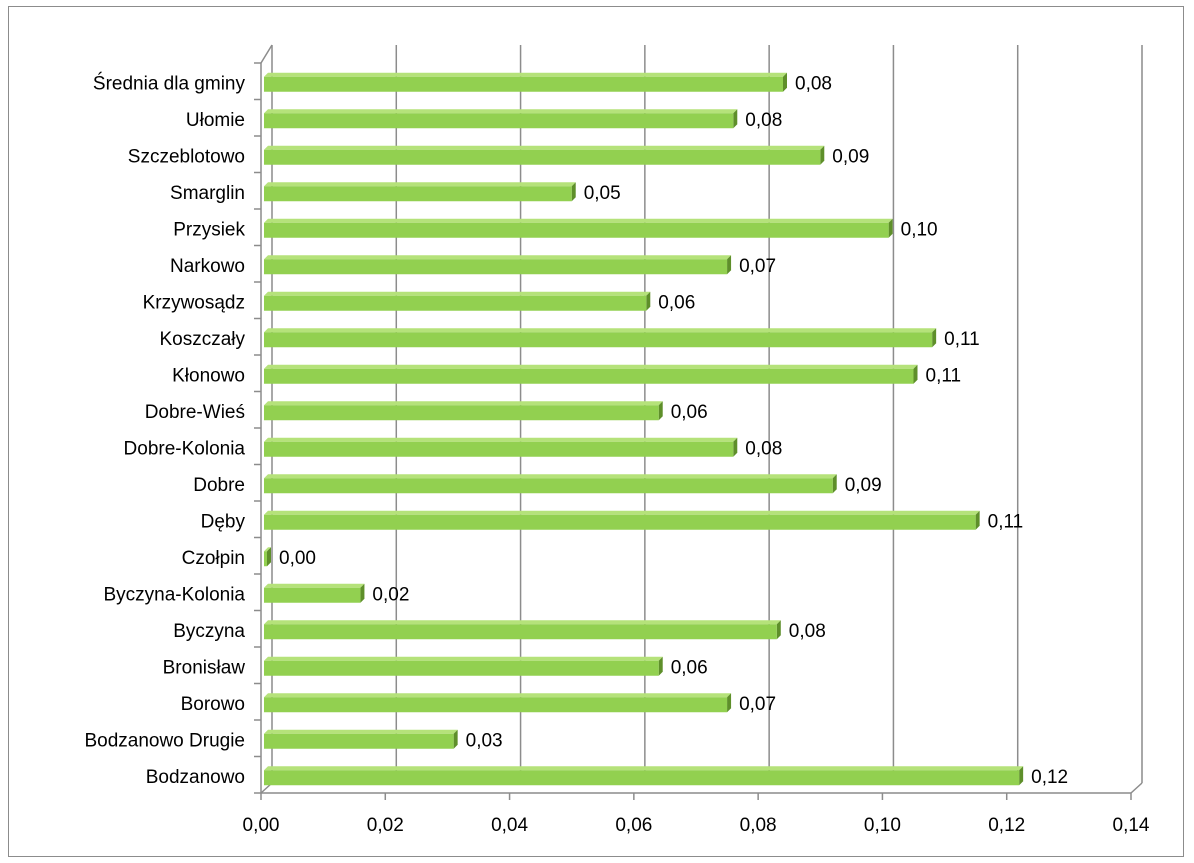 This screenshot has width=1194, height=863. Describe the element at coordinates (297, 558) in the screenshot. I see `data-label-6: 0,00` at that location.